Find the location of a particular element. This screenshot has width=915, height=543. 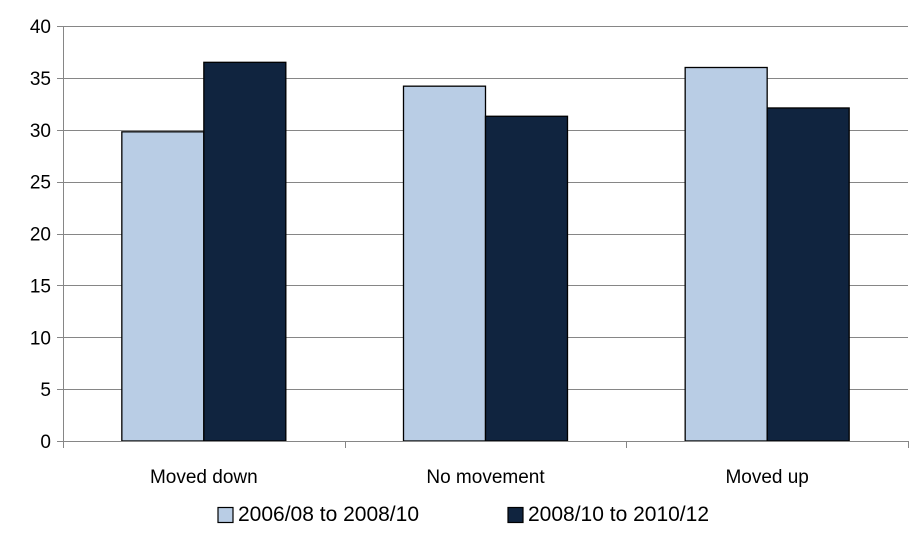

y-tick-label-2: 10 is located at coordinates (40, 338).